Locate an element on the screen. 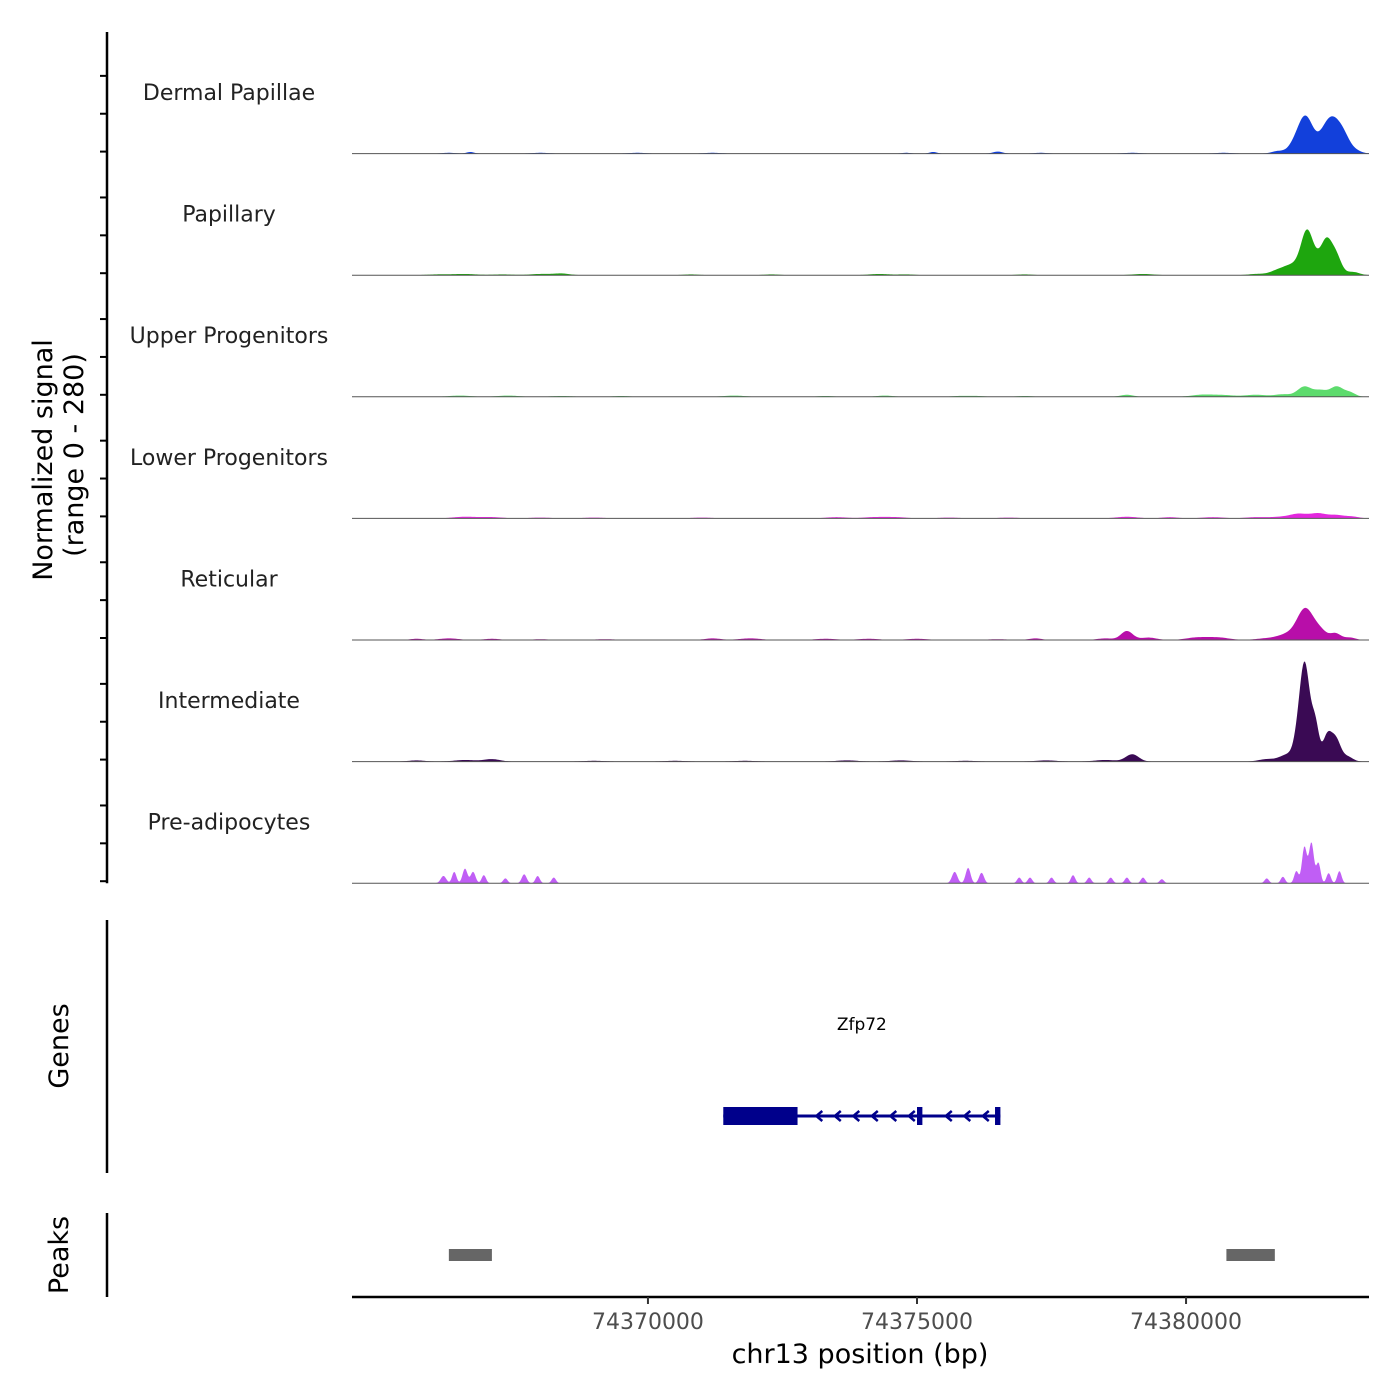 Image resolution: width=1400 pixels, height=1400 pixels. track-pre-adipocytes: Pre-adipocytes is located at coordinates (758, 847).